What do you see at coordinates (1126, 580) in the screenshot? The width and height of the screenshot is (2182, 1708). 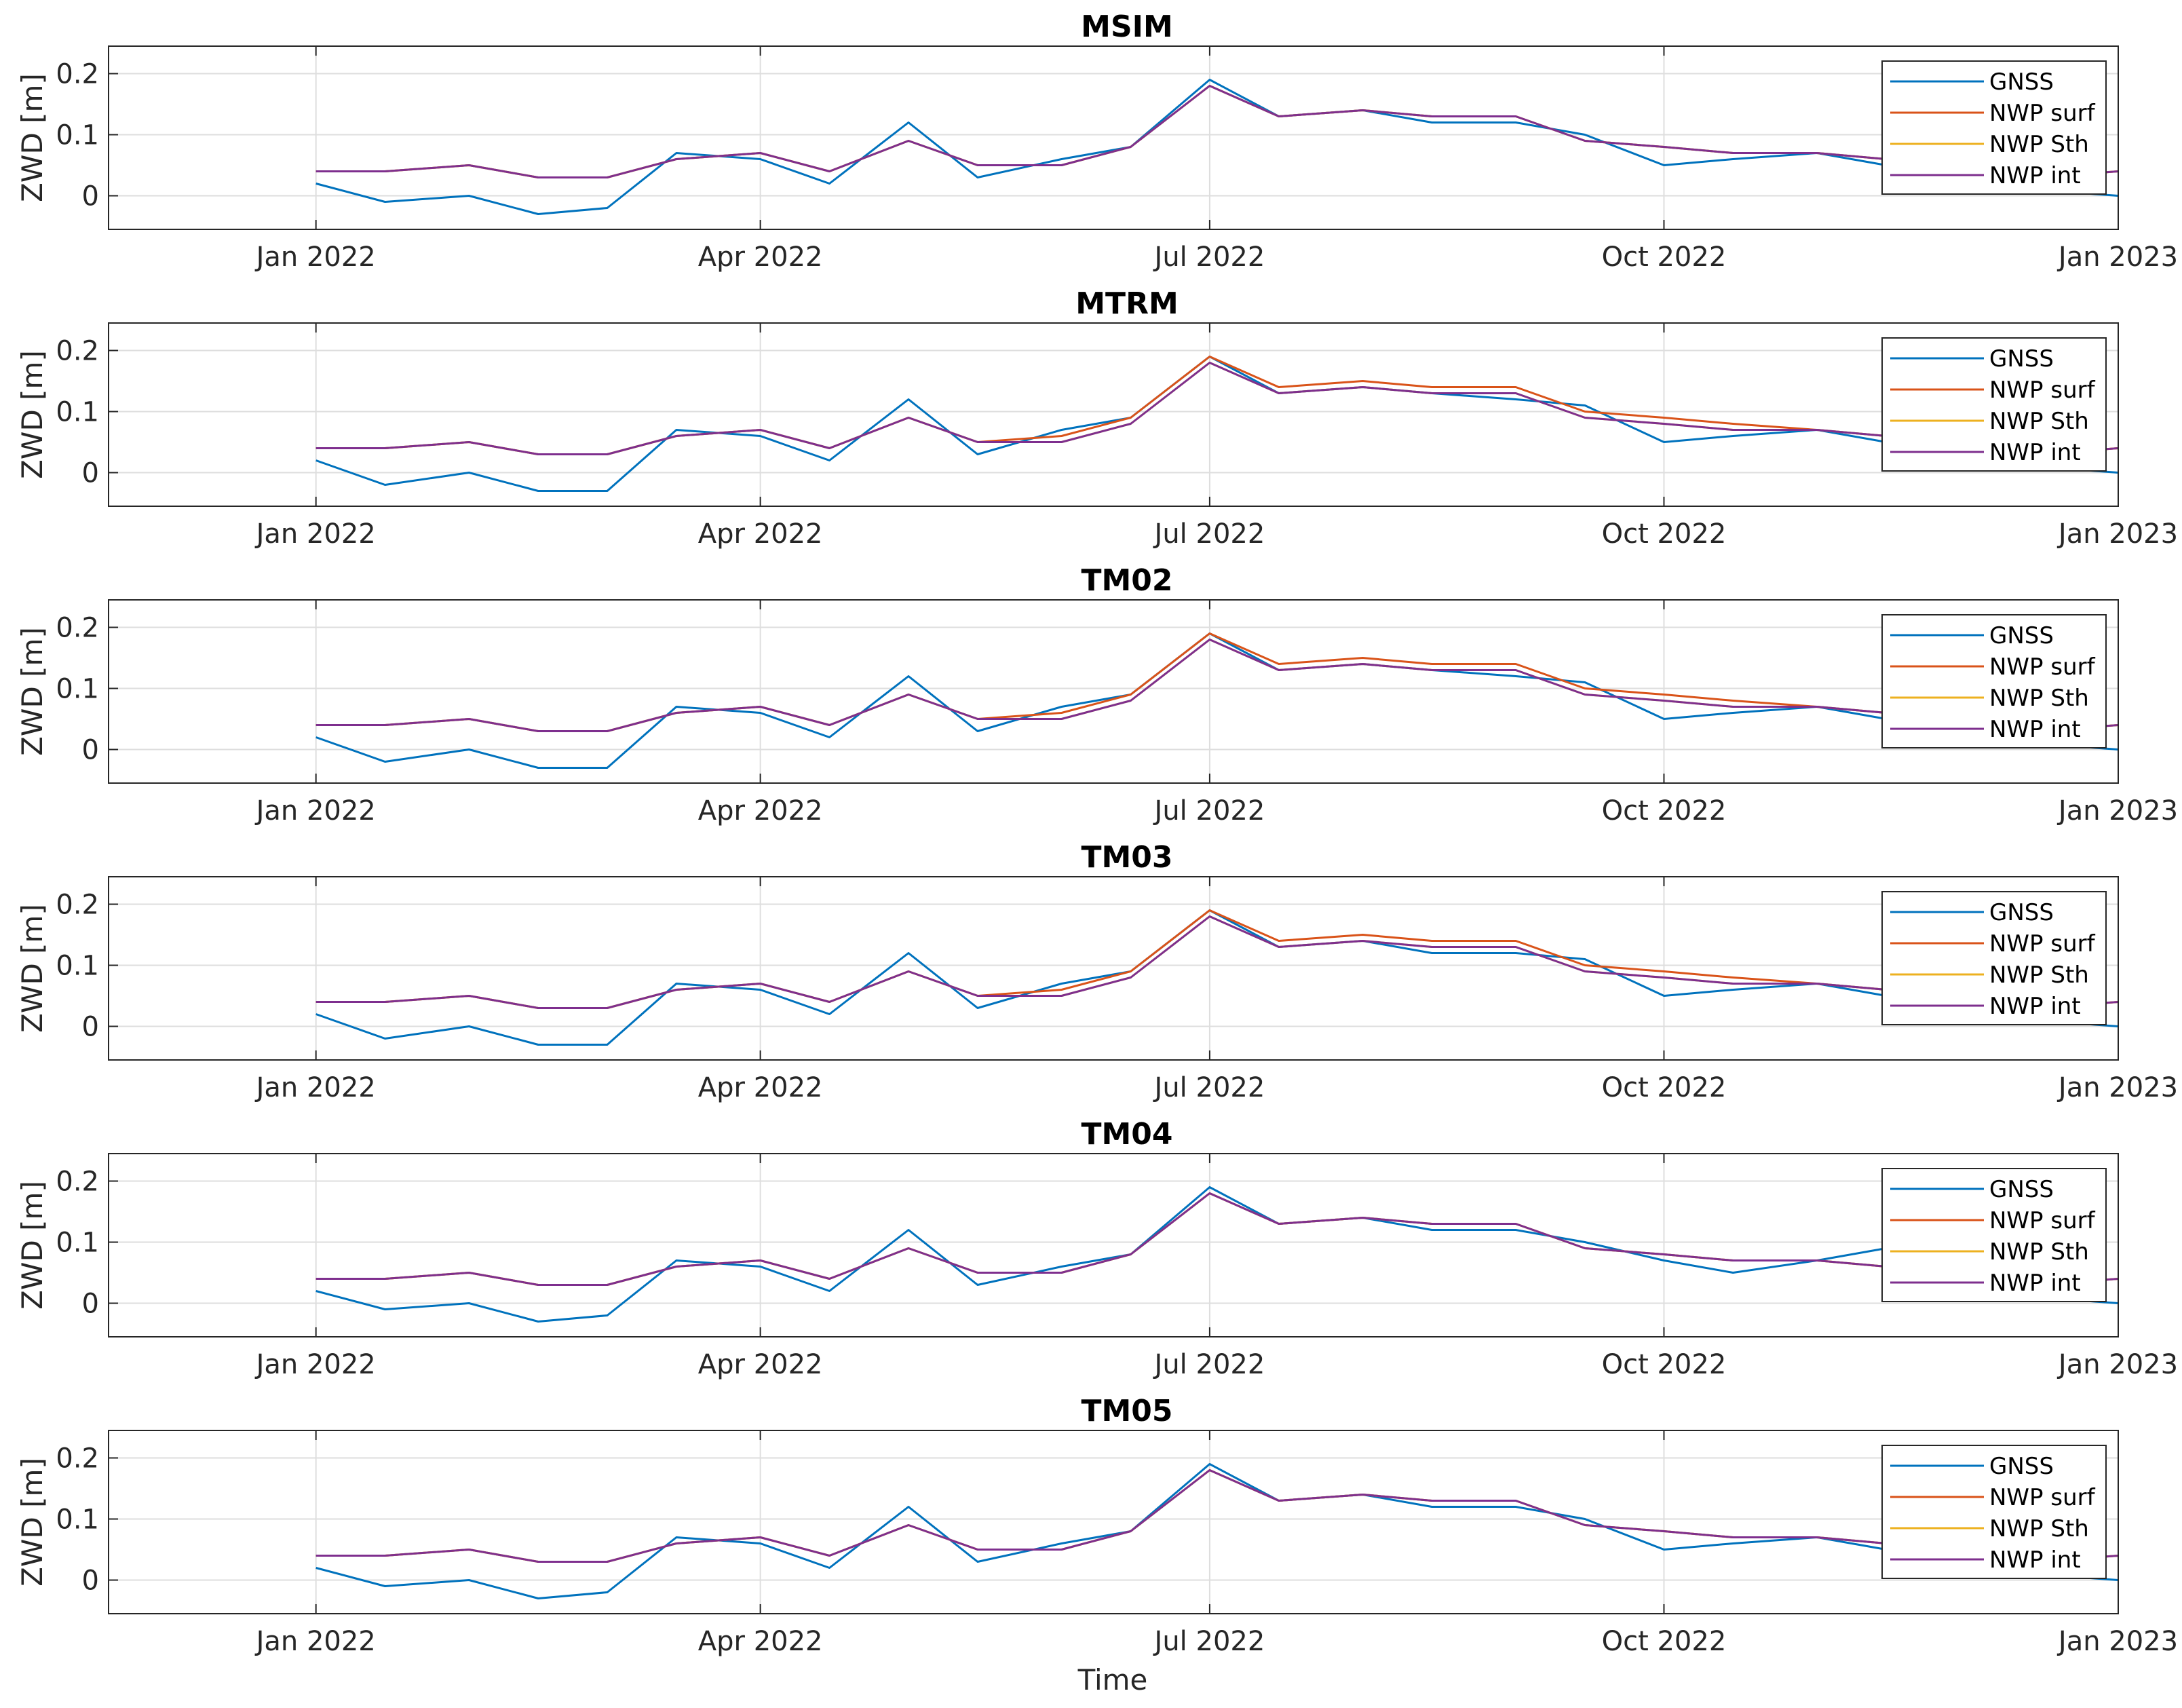 I see `panel-title: TM02` at bounding box center [1126, 580].